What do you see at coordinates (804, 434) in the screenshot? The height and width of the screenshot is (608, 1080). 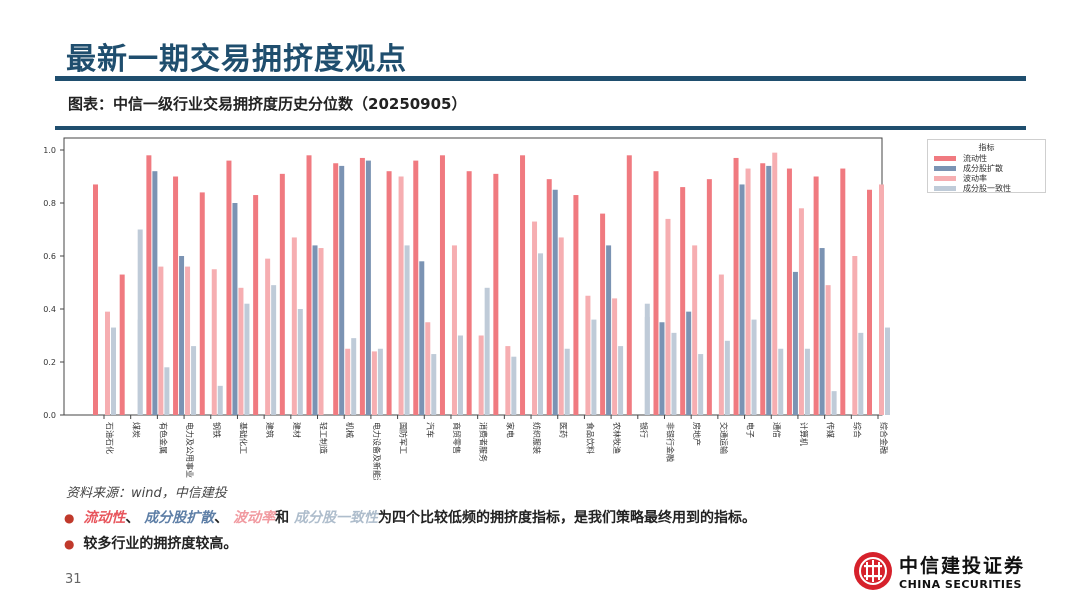 I see `x-tick-label: 计算机` at bounding box center [804, 434].